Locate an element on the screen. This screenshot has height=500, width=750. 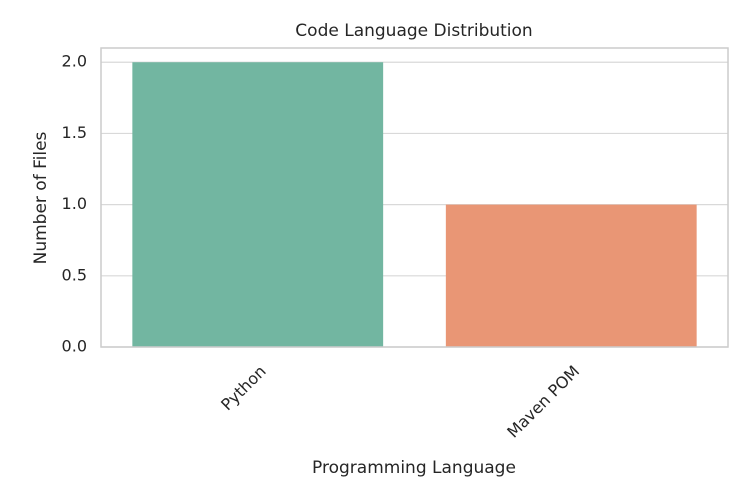
x-tick-label: Maven POM is located at coordinates (543, 402).